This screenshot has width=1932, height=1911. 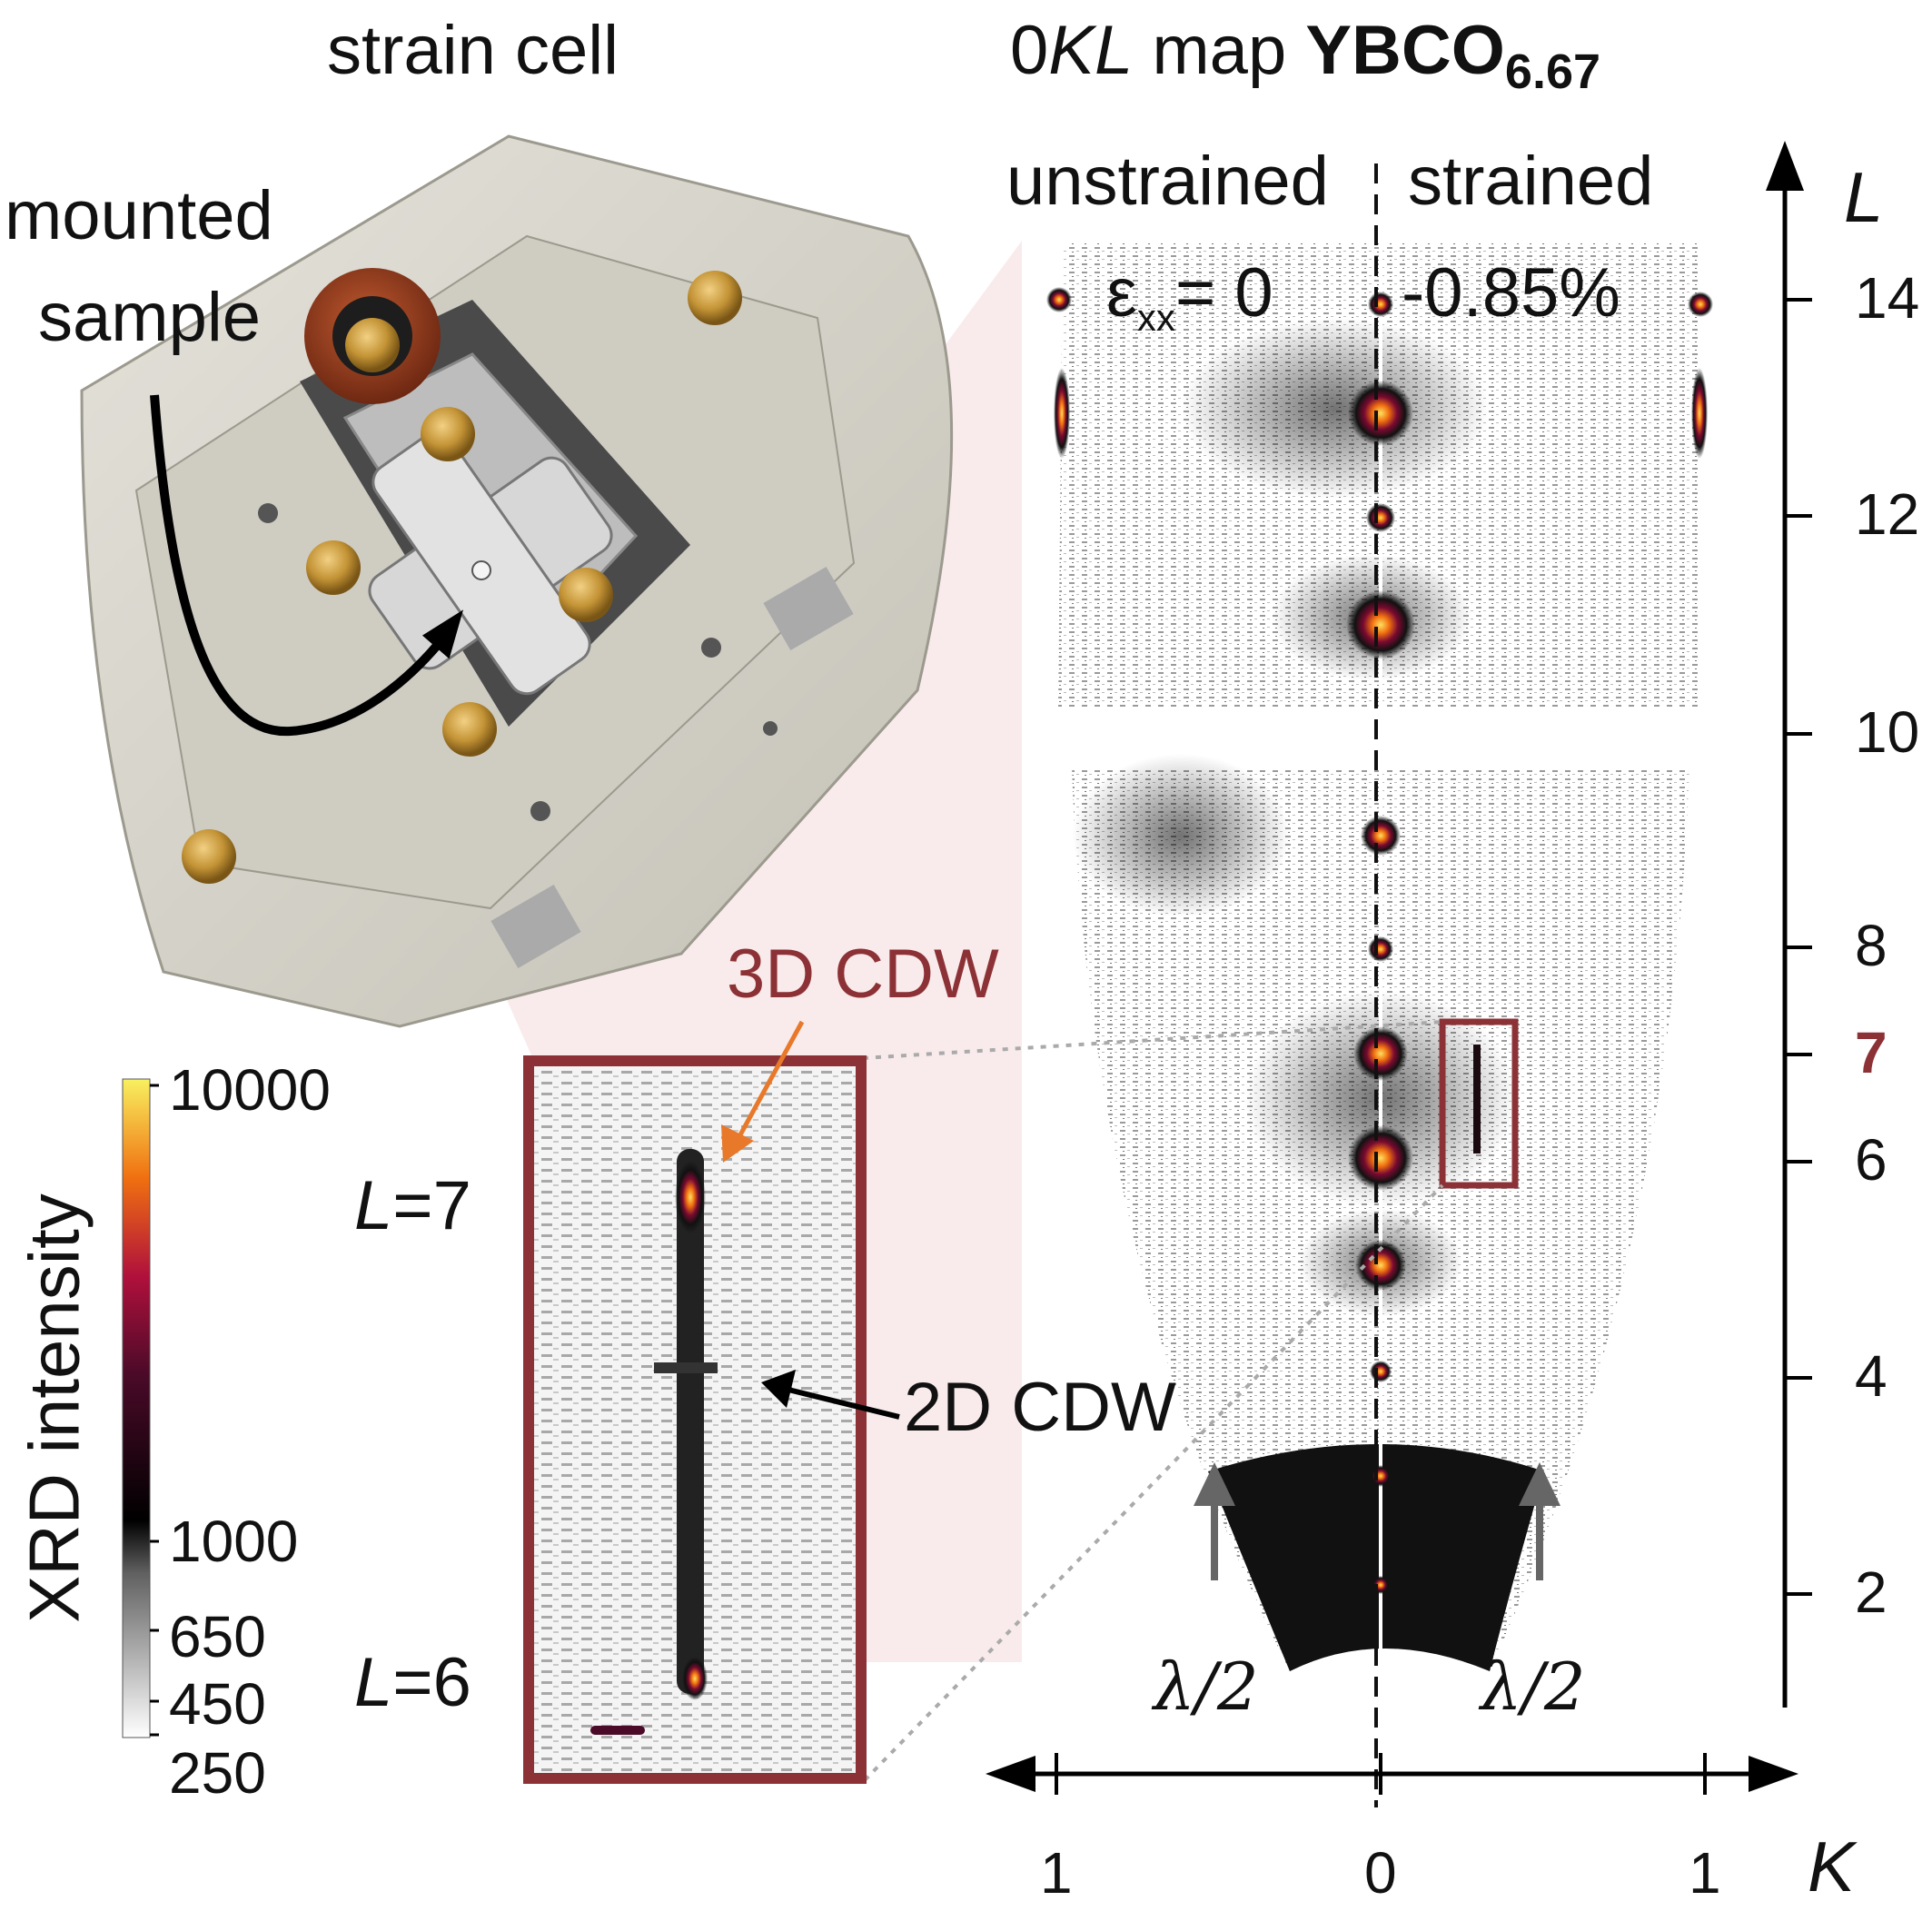 I want to click on inset-l6-label: L=6, so click(x=412, y=1683).